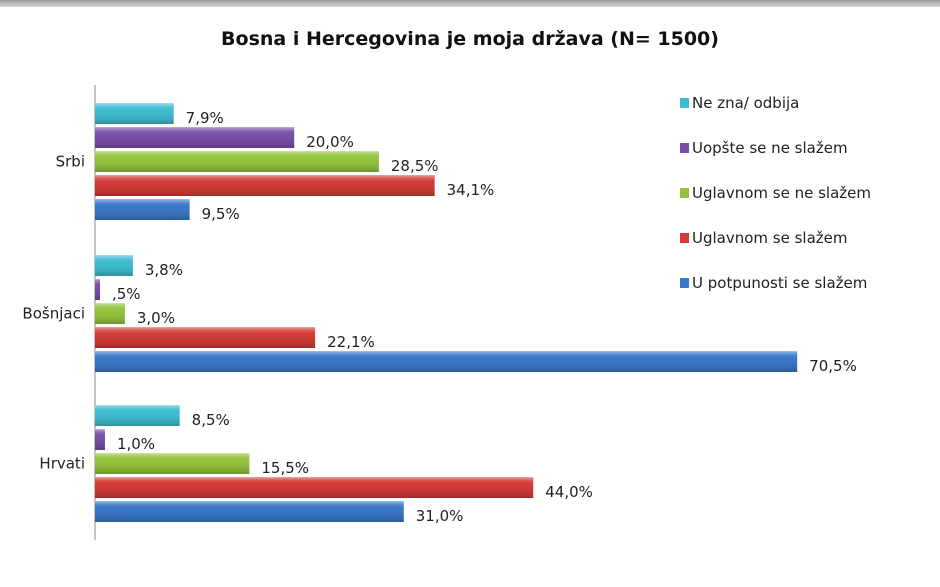 The image size is (940, 587). I want to click on data-label: 28,5%, so click(415, 166).